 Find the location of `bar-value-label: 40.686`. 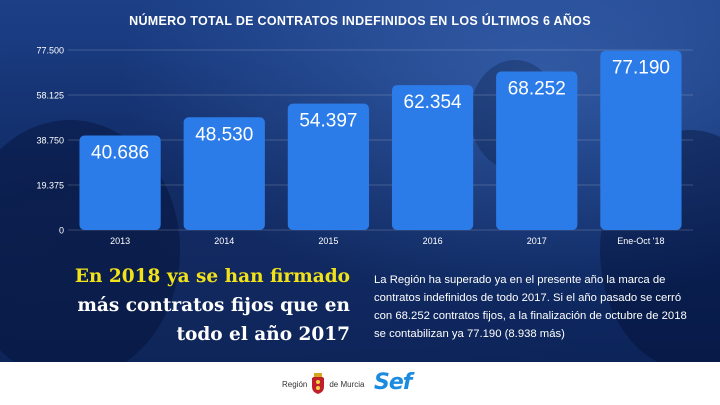

bar-value-label: 40.686 is located at coordinates (120, 153).